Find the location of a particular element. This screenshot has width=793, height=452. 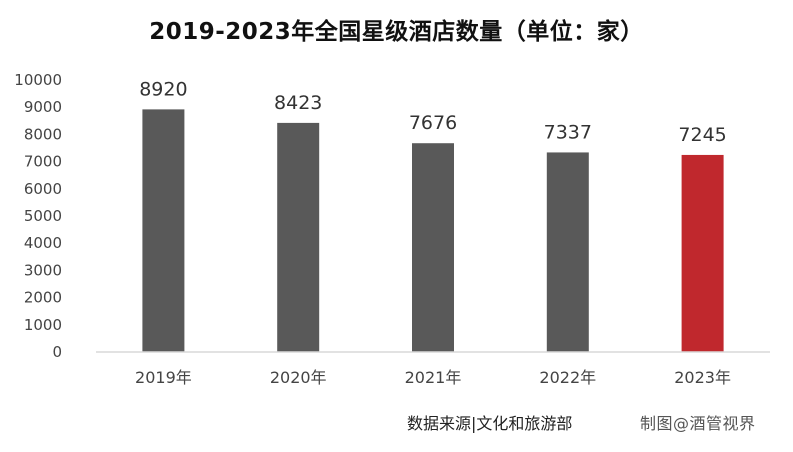

data-labels-group: 8920 8423 7676 7337 7245 is located at coordinates (433, 112).